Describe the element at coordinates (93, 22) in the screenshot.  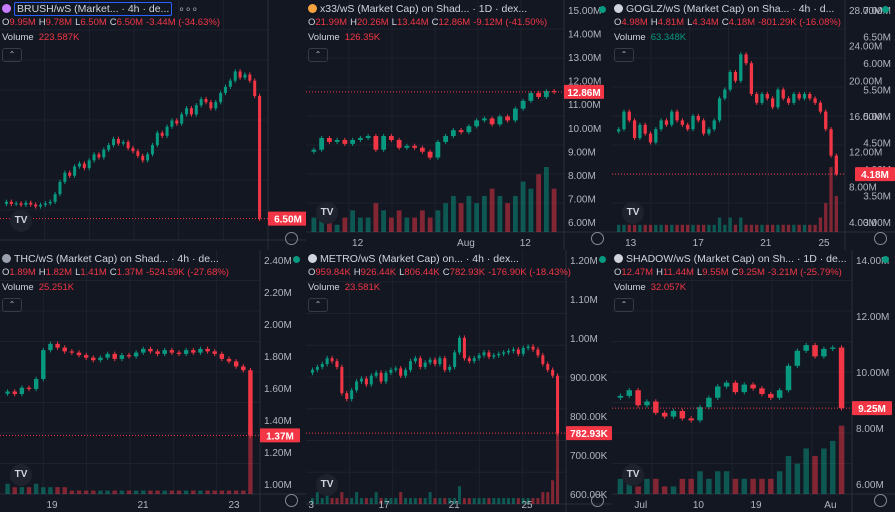
I see `ohlc-value: 6.50M` at that location.